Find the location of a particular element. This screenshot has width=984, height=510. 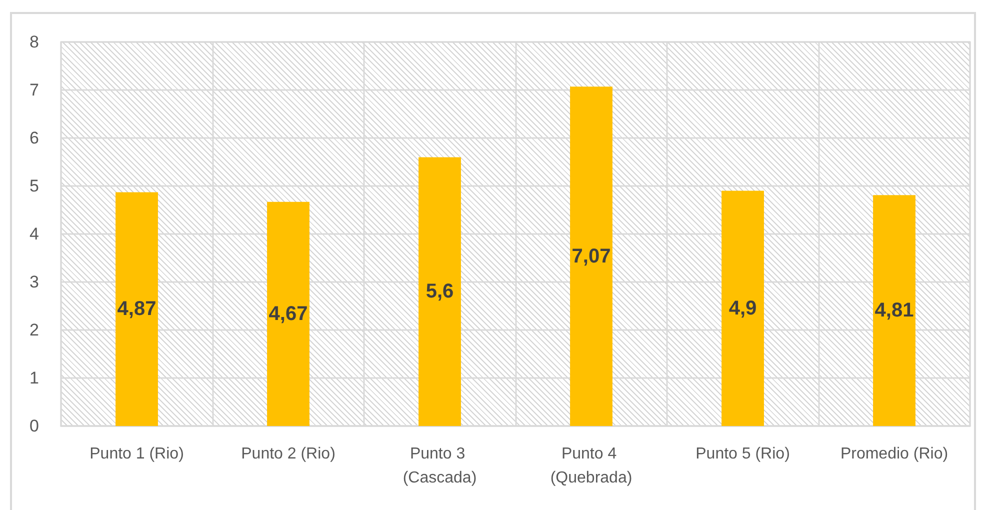

data-label: 7,07 is located at coordinates (591, 256).